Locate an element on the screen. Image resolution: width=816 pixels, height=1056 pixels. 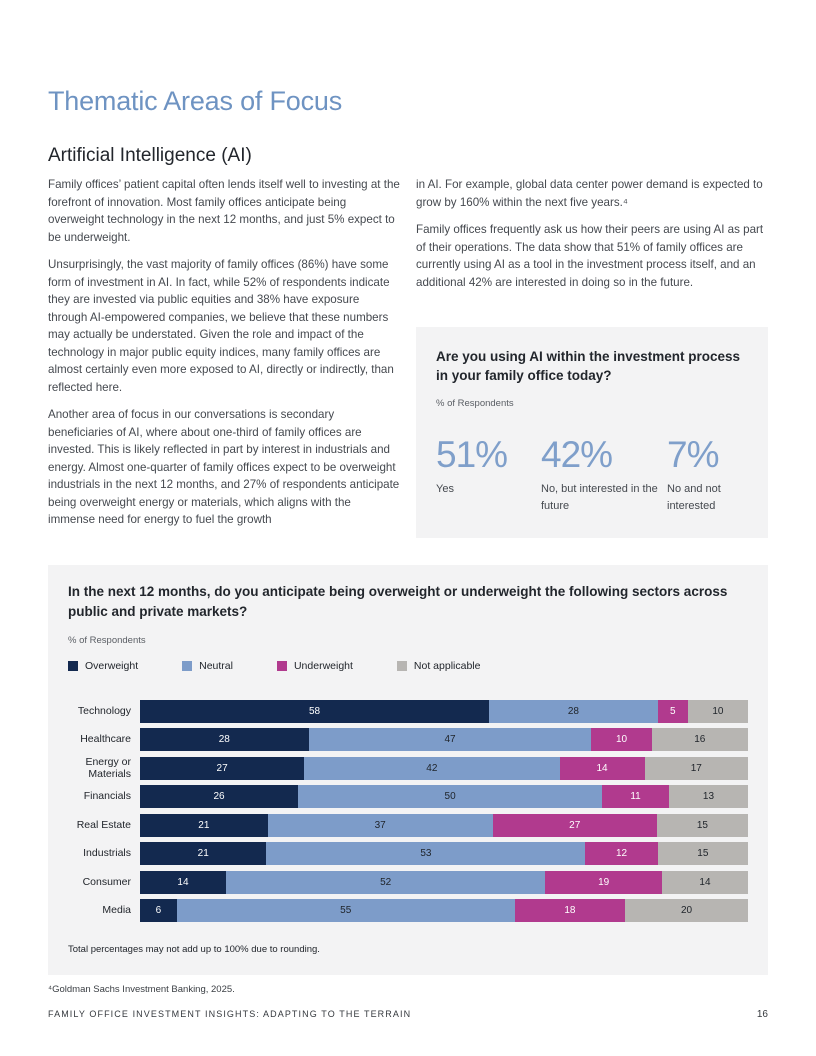
category-label: Real Estate is located at coordinates (103, 824).